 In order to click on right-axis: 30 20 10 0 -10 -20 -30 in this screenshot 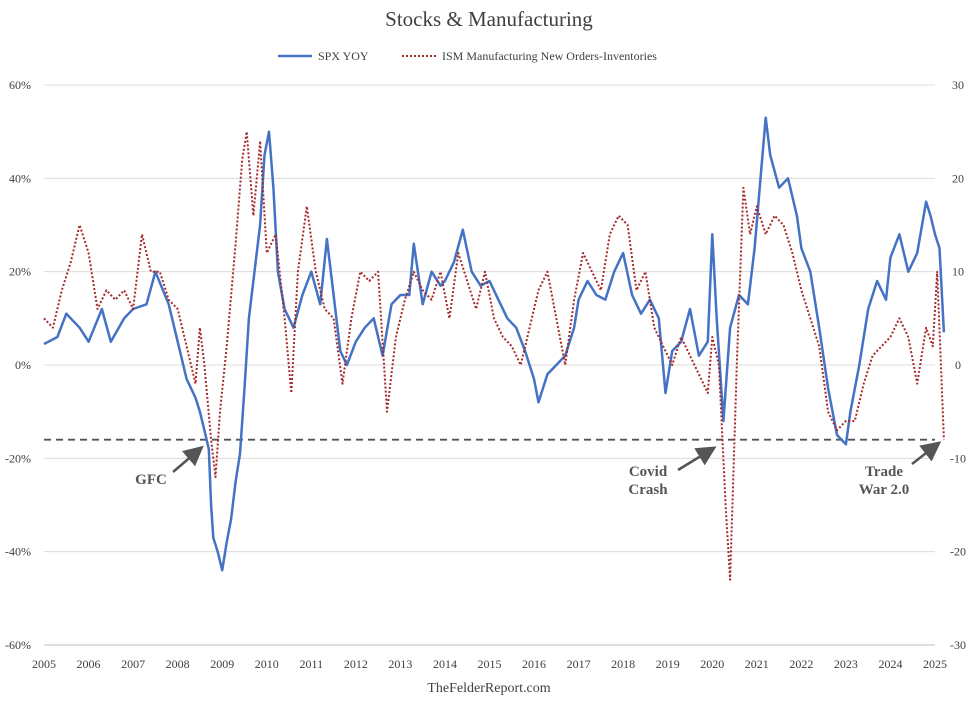, I will do `click(958, 365)`.